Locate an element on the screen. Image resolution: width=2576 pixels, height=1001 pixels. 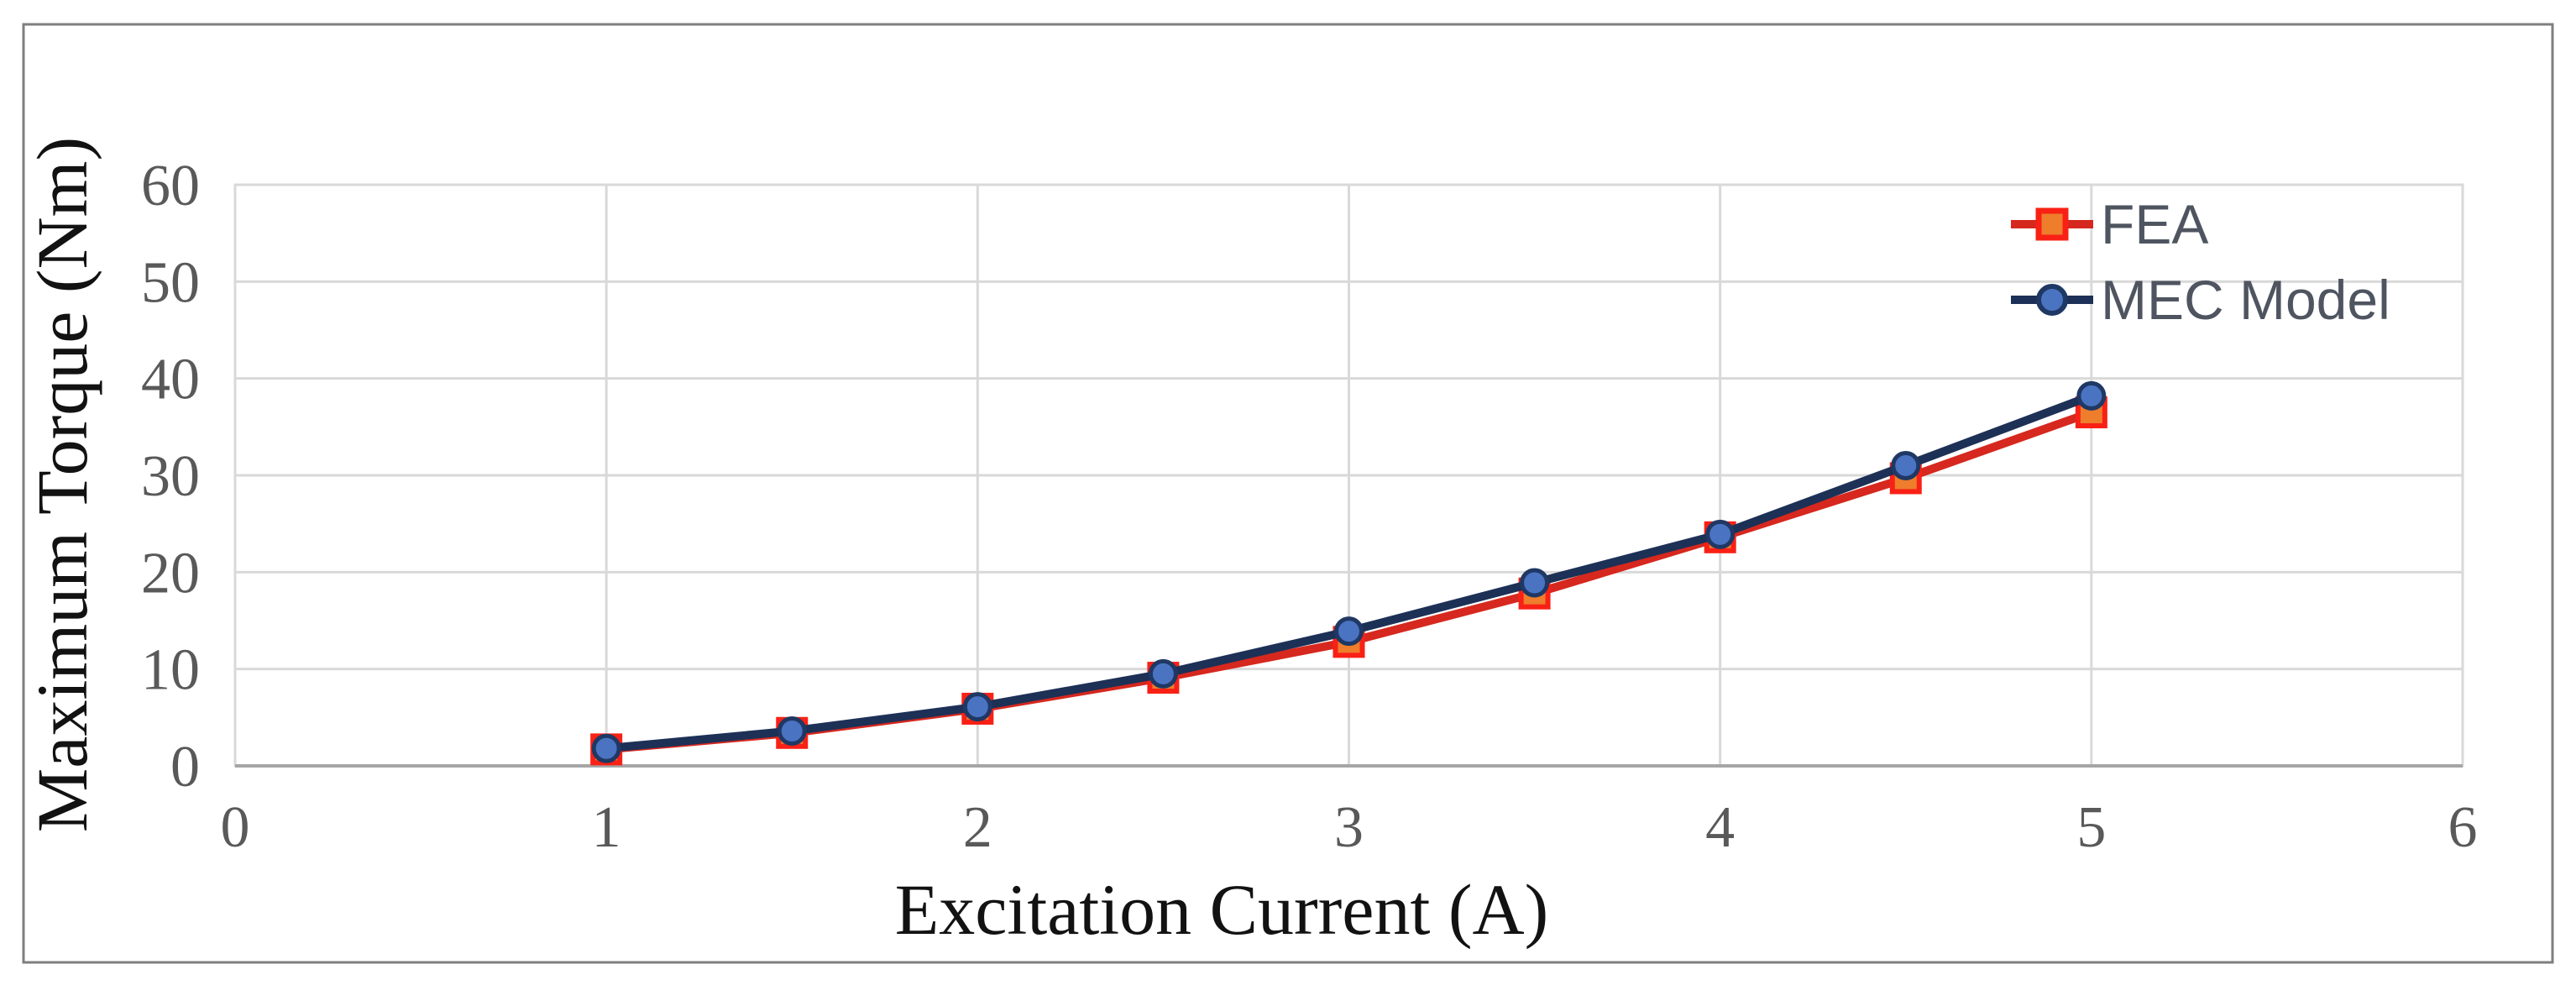
mec-model-circle-marker-icon is located at coordinates (2052, 300).